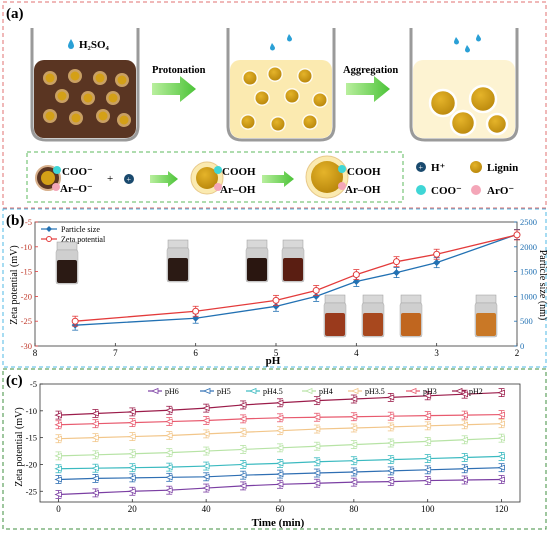 The image size is (550, 538). I want to click on legend-coo-icon, so click(421, 190).